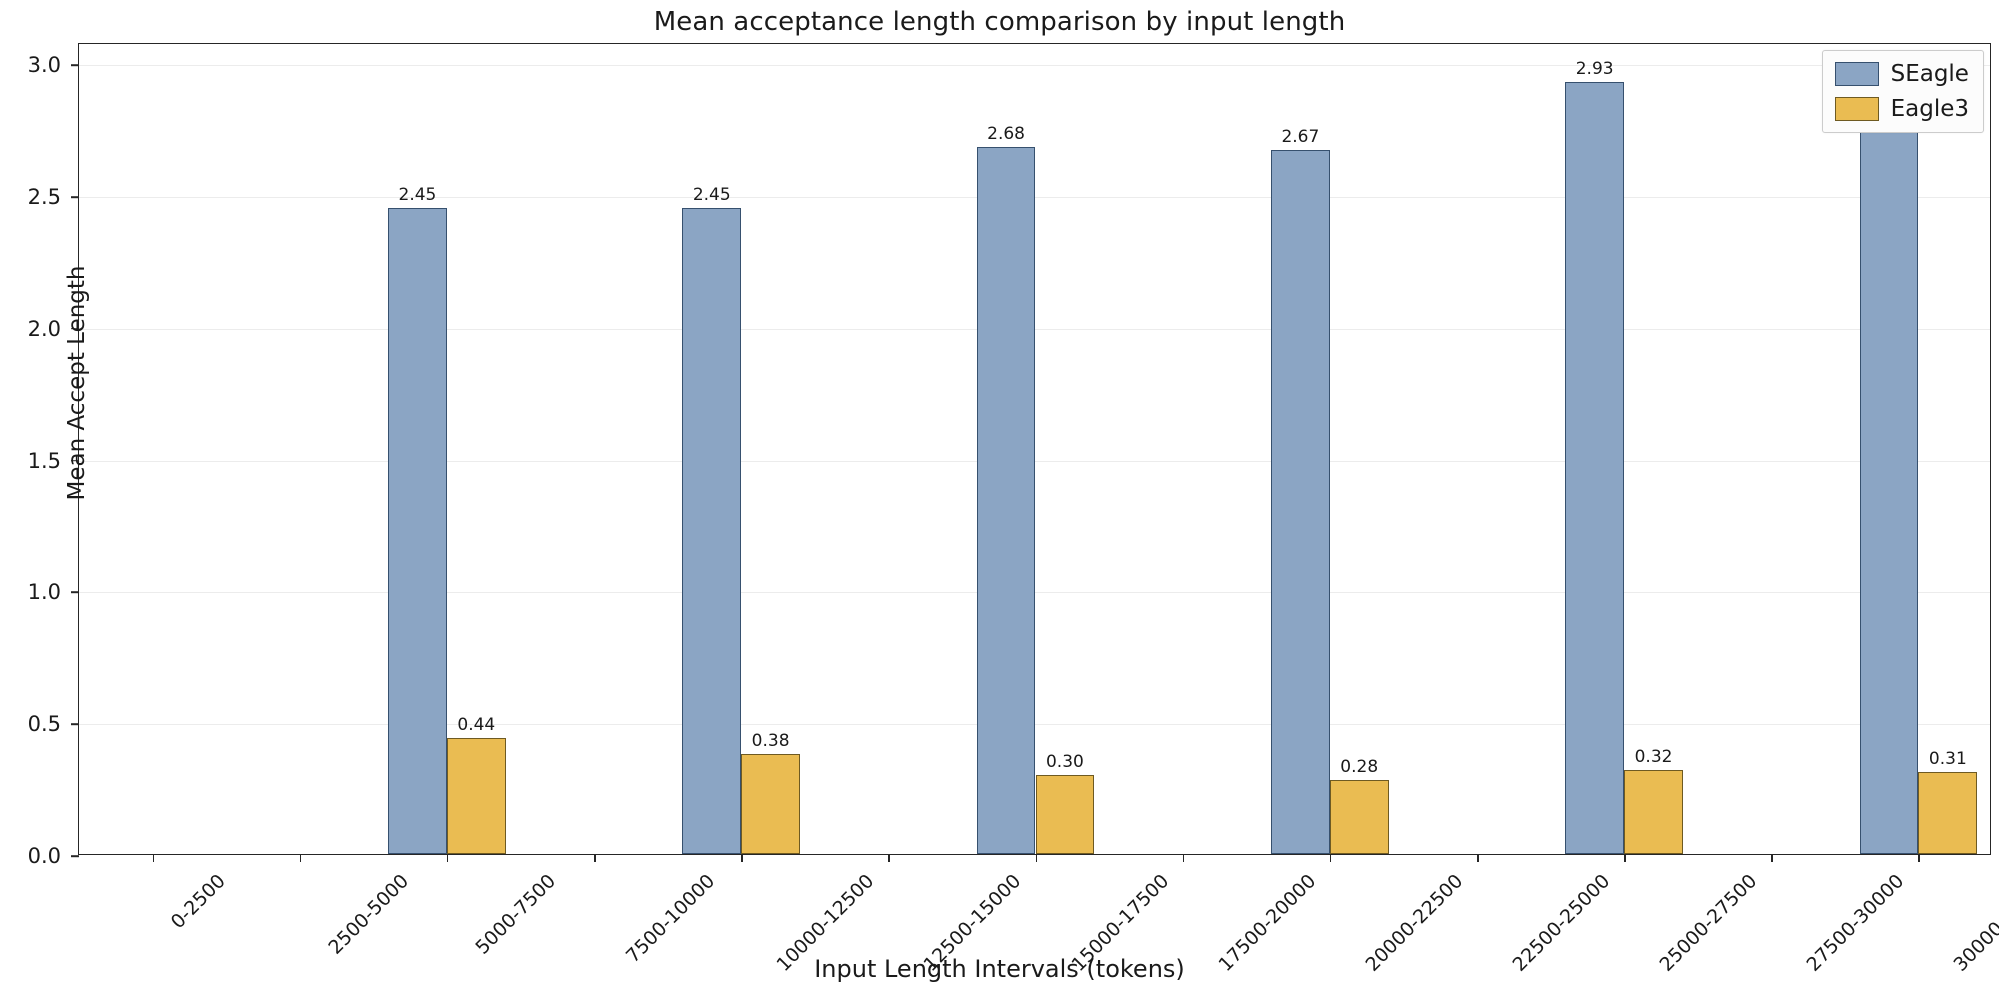 The height and width of the screenshot is (996, 1999). I want to click on y-tick-label: 3.0, so click(44, 65).